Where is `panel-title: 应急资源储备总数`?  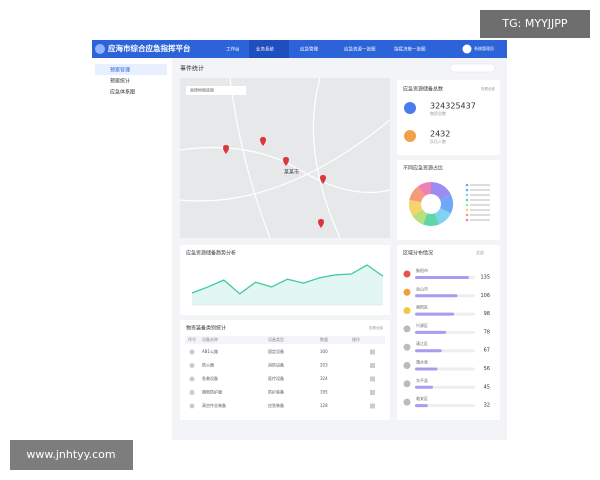
panel-title: 应急资源储备总数 is located at coordinates (423, 89).